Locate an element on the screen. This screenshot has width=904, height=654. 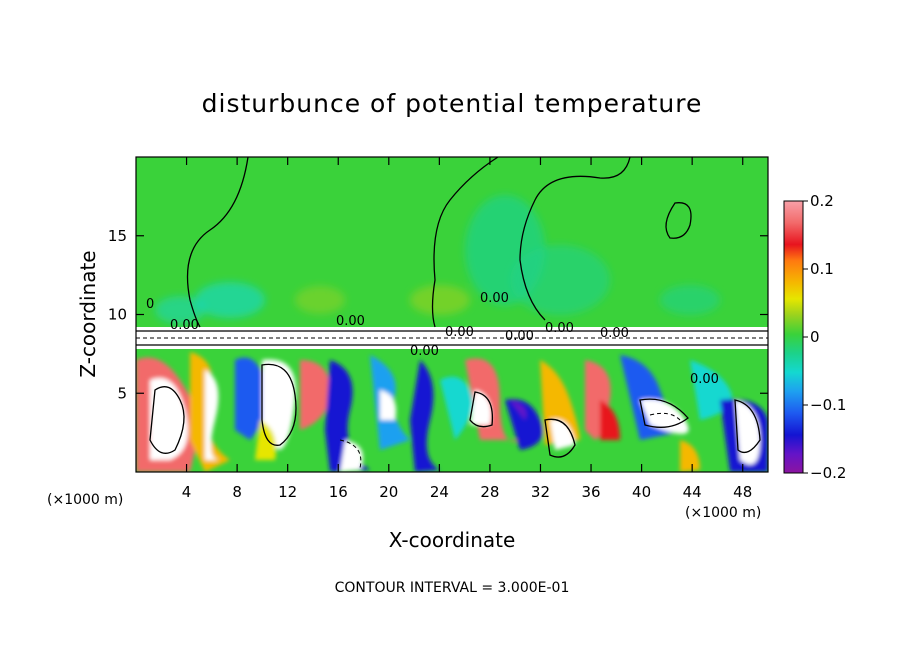
colorbar-tick-label: 0.2 is located at coordinates (822, 201).